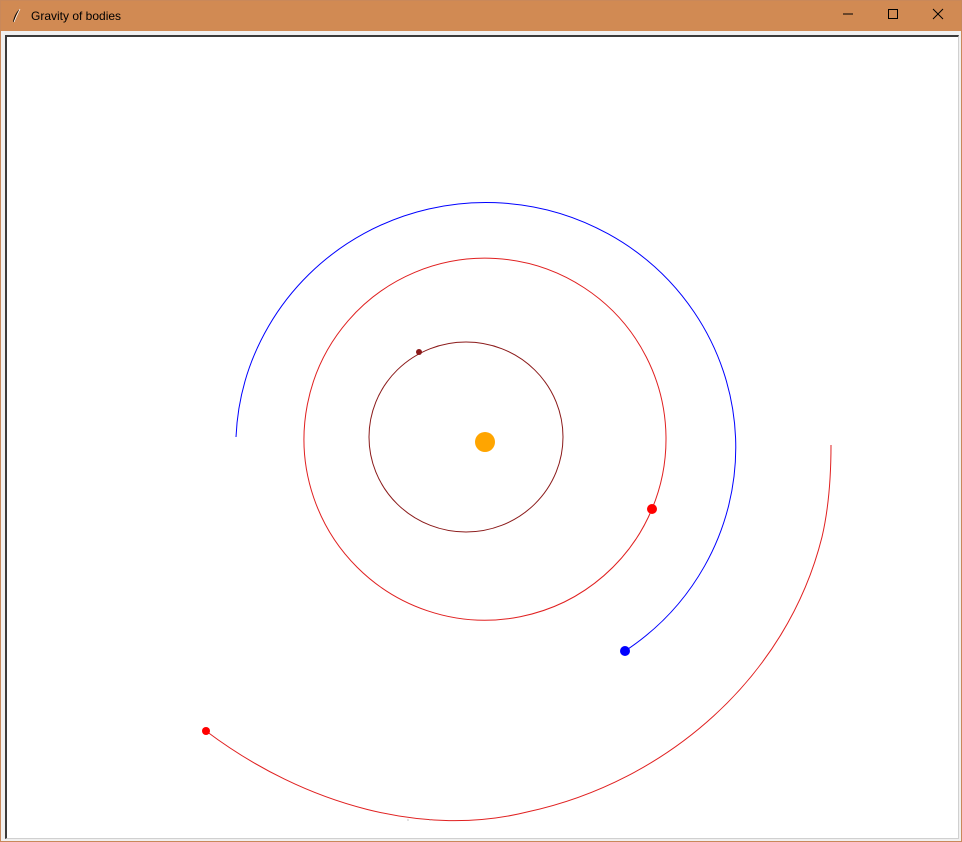  I want to click on inner-planet-trail, so click(466, 437).